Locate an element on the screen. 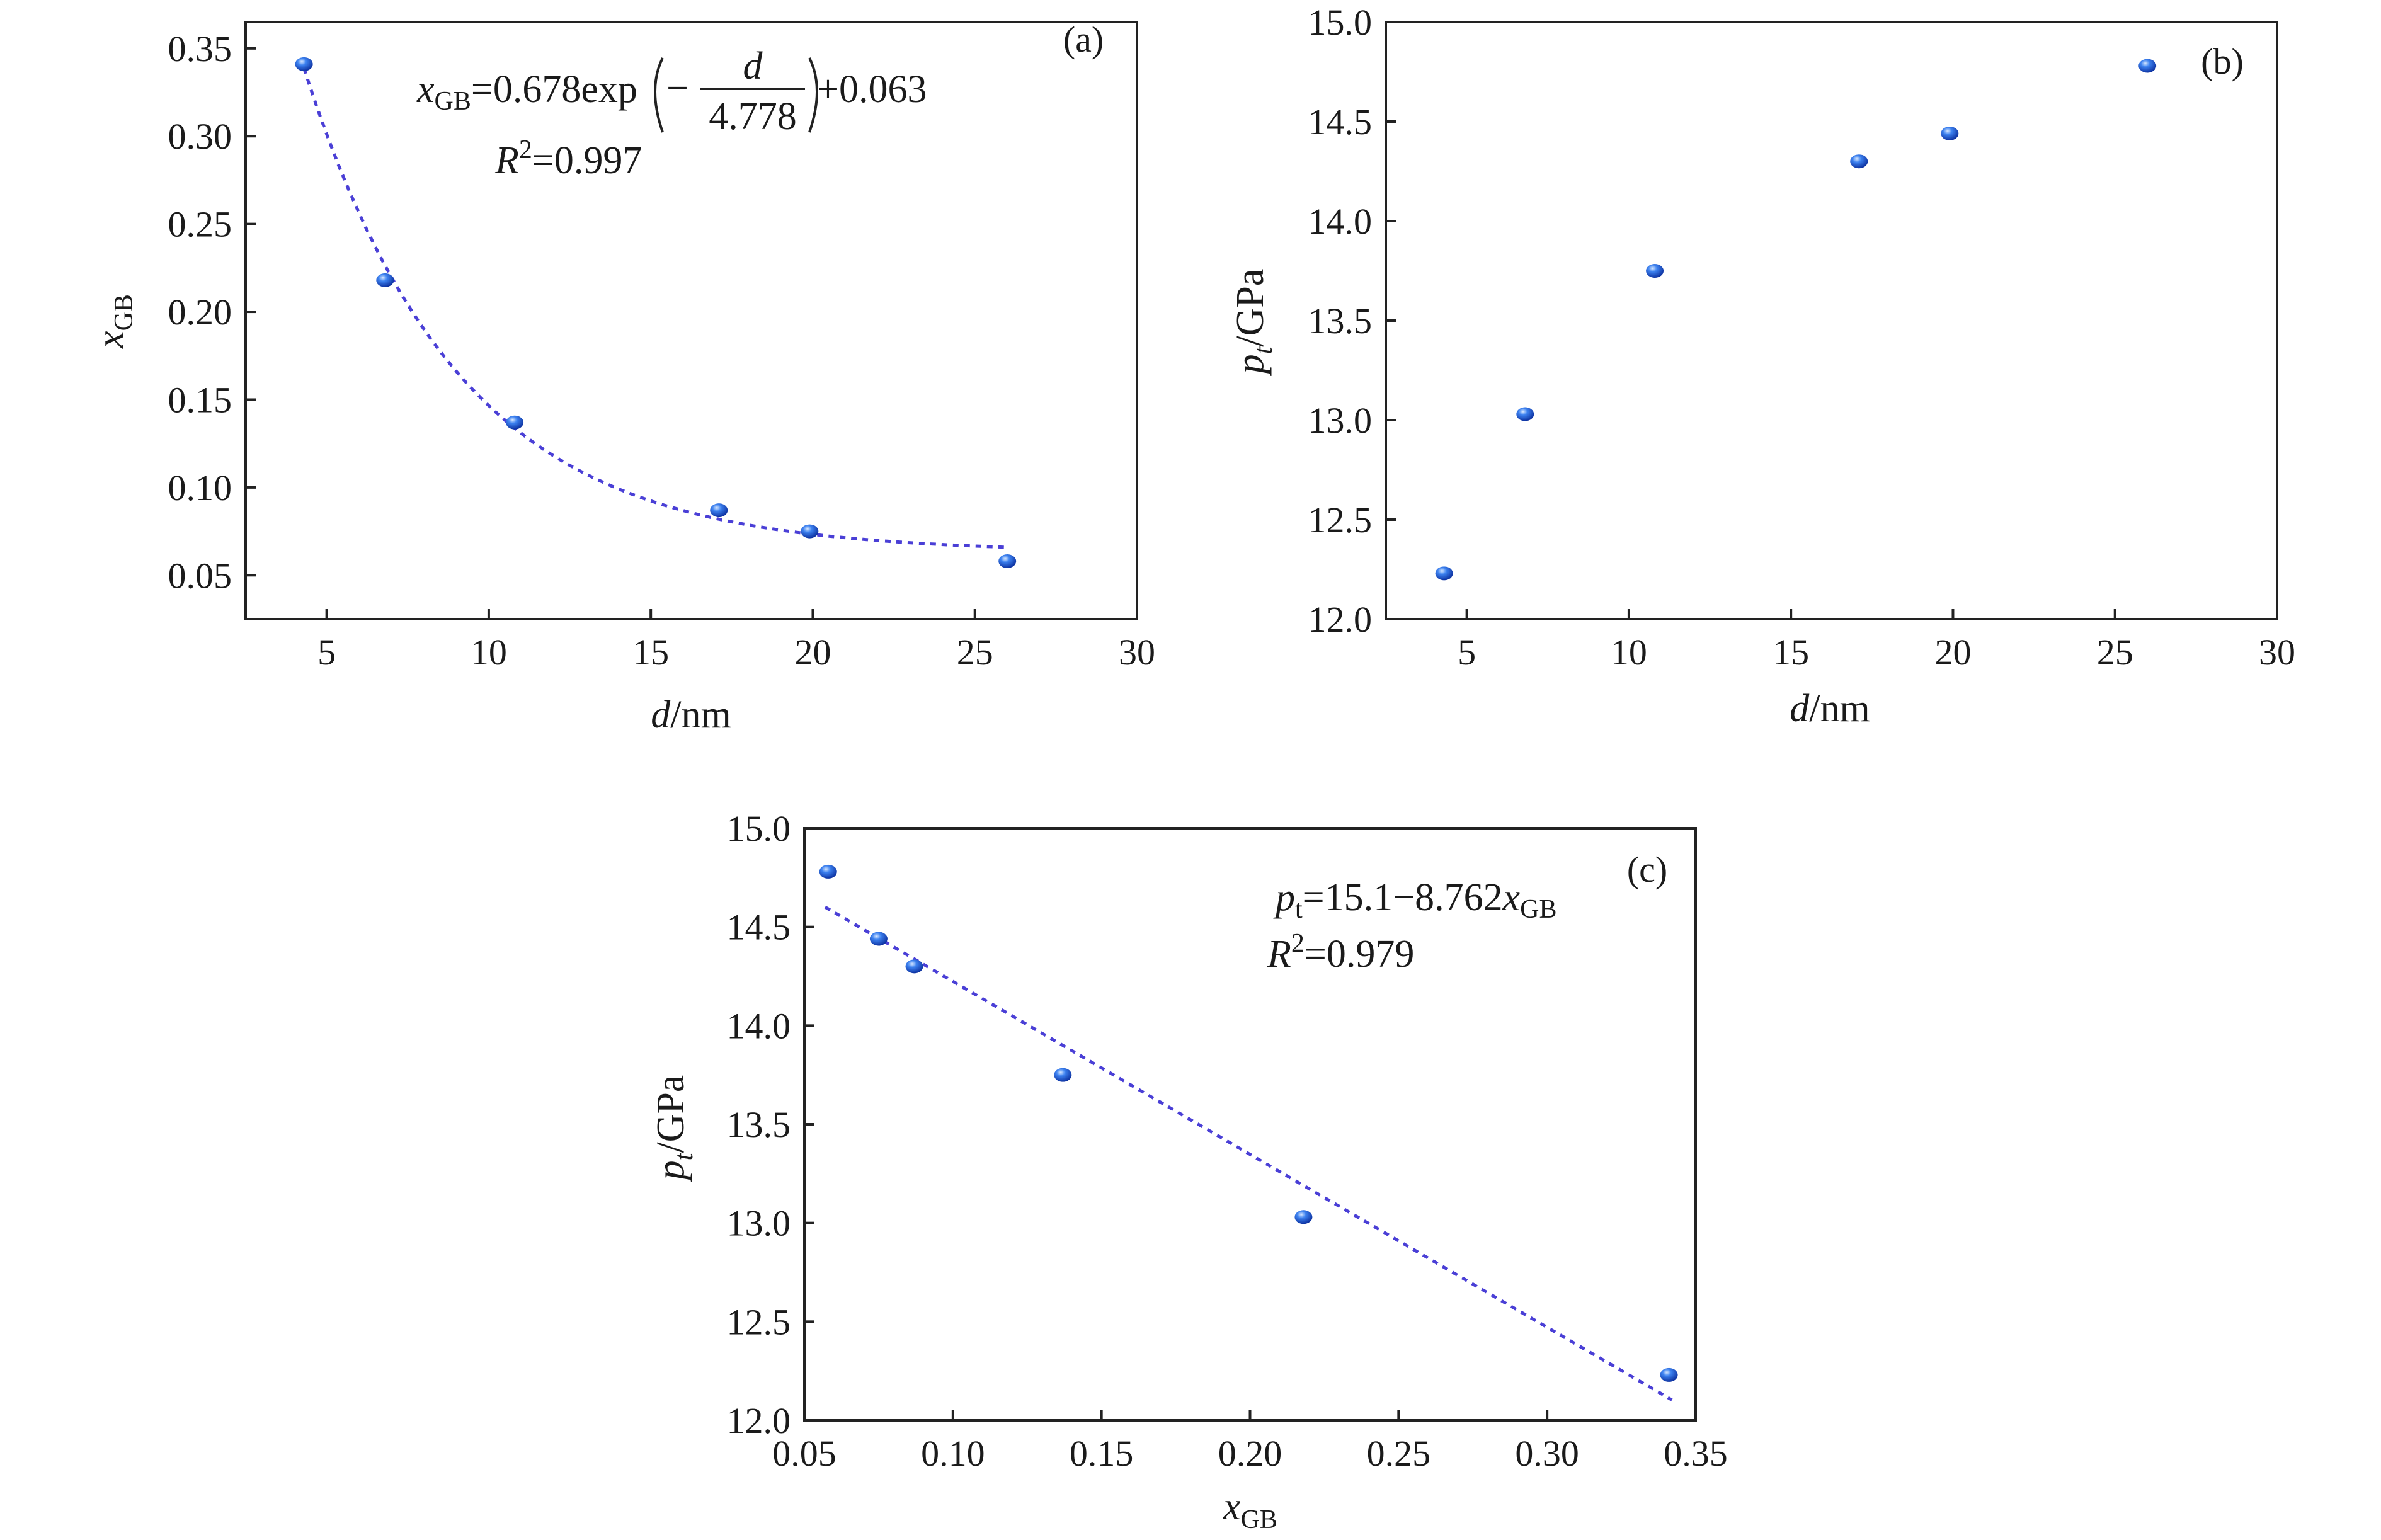 The width and height of the screenshot is (2381, 1540). x-axis-label-c: xGB is located at coordinates (1250, 1509).